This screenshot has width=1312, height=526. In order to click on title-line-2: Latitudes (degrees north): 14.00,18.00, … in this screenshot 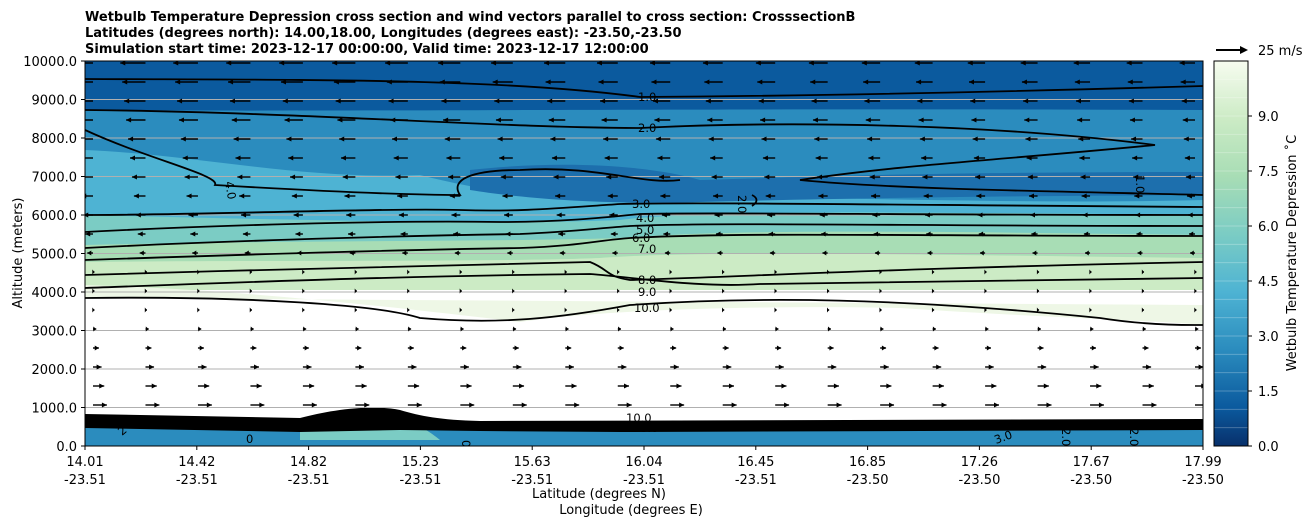, I will do `click(383, 33)`.